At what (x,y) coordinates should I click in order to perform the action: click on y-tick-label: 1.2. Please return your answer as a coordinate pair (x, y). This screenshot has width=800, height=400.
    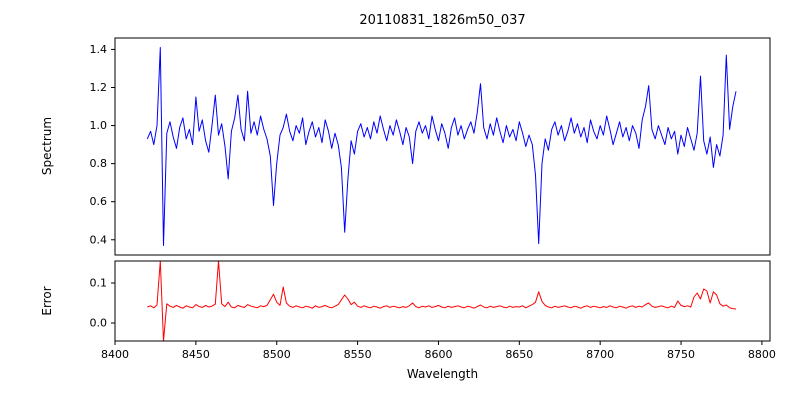
    Looking at the image, I should click on (99, 87).